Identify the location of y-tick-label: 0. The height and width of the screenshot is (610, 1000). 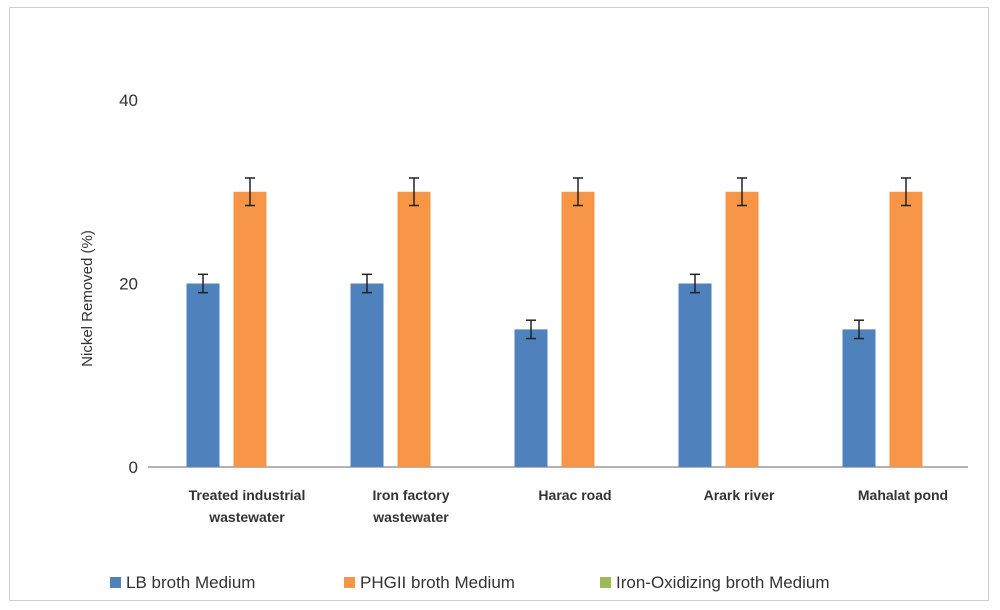
(133, 467).